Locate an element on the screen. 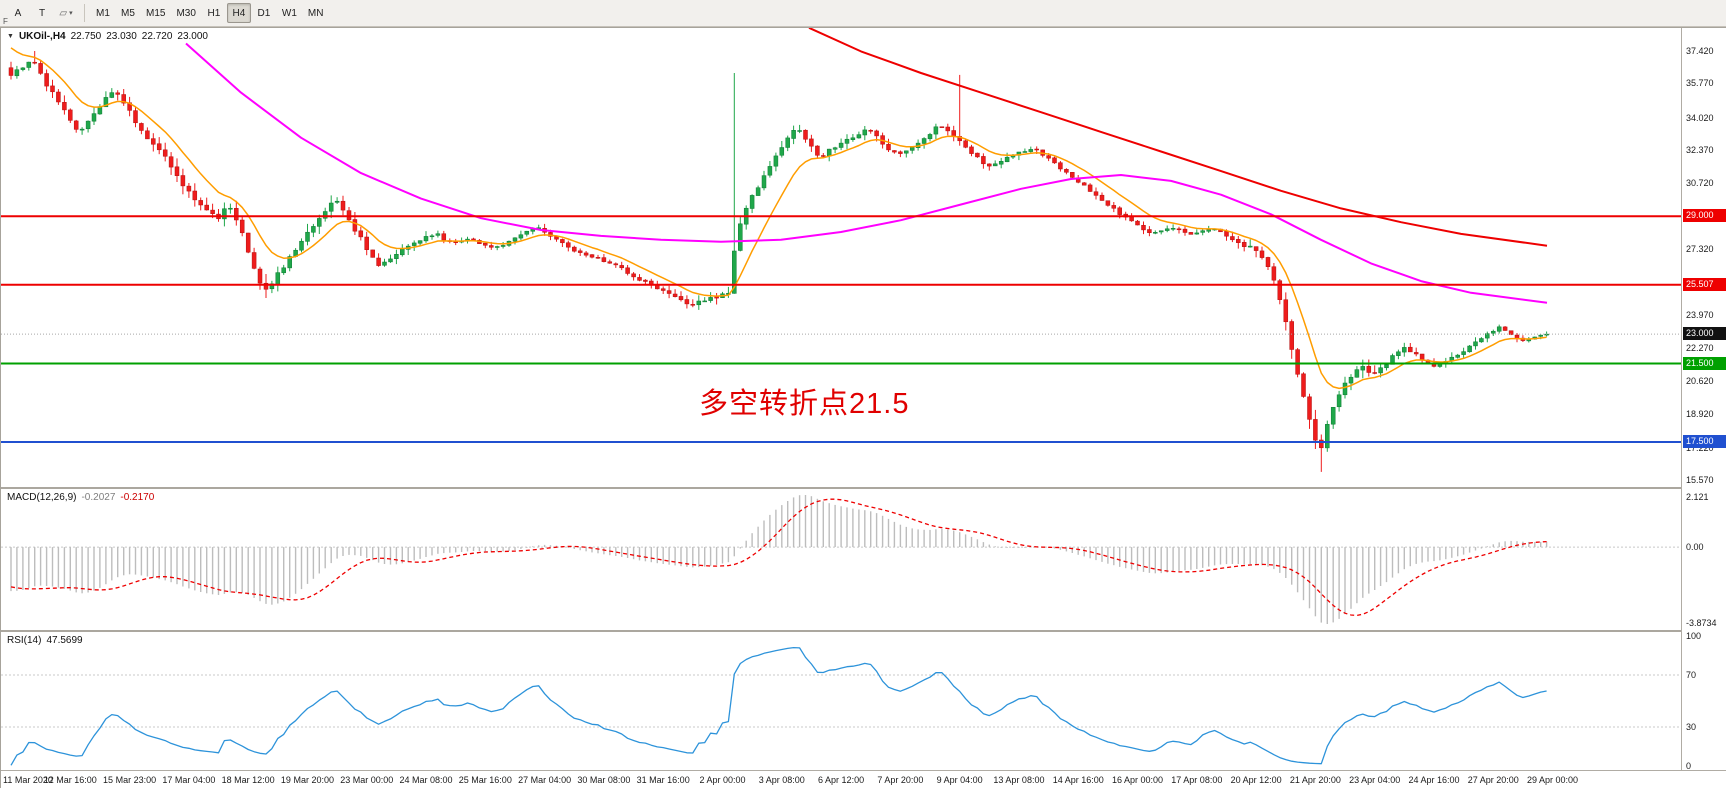 The height and width of the screenshot is (788, 1726). time-axis-label: 23 Apr 04:00 is located at coordinates (1375, 780).